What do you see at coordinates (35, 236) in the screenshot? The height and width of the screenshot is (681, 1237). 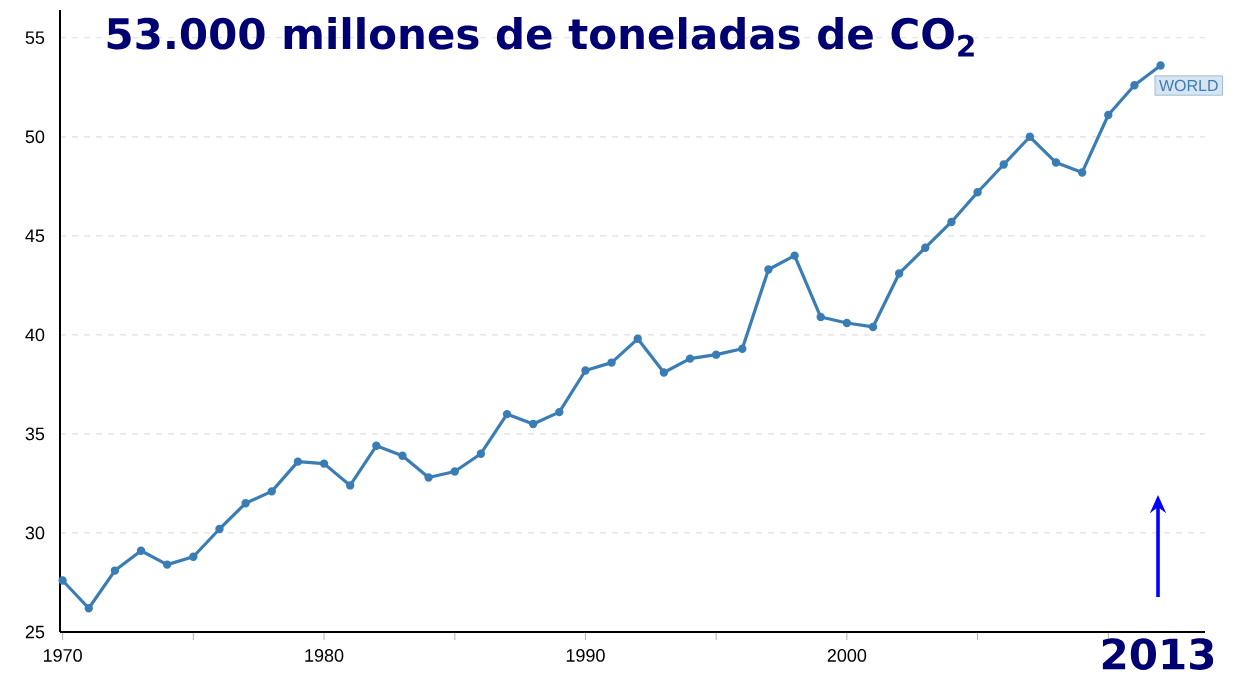 I see `y-tick-label: 45` at bounding box center [35, 236].